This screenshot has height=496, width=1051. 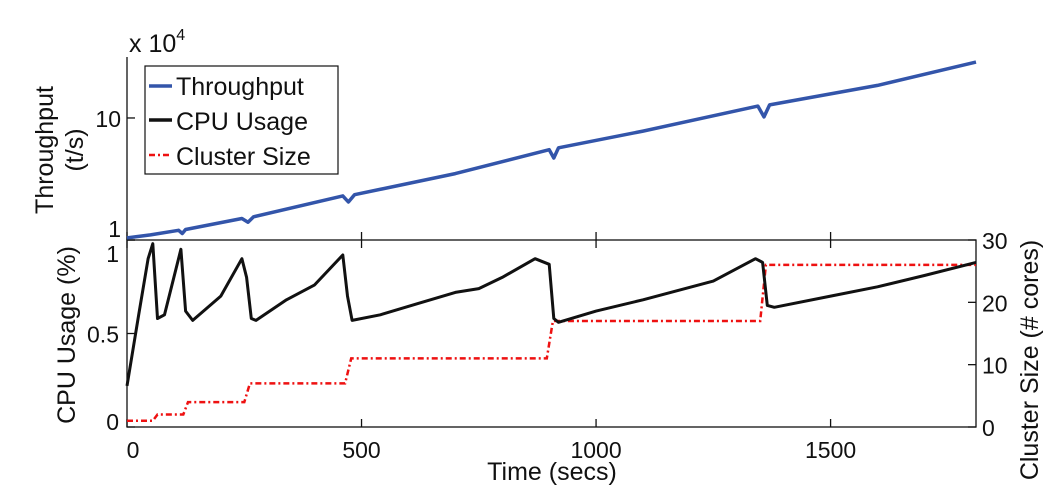 I want to click on left-y-tick-label: 0, so click(x=112, y=422).